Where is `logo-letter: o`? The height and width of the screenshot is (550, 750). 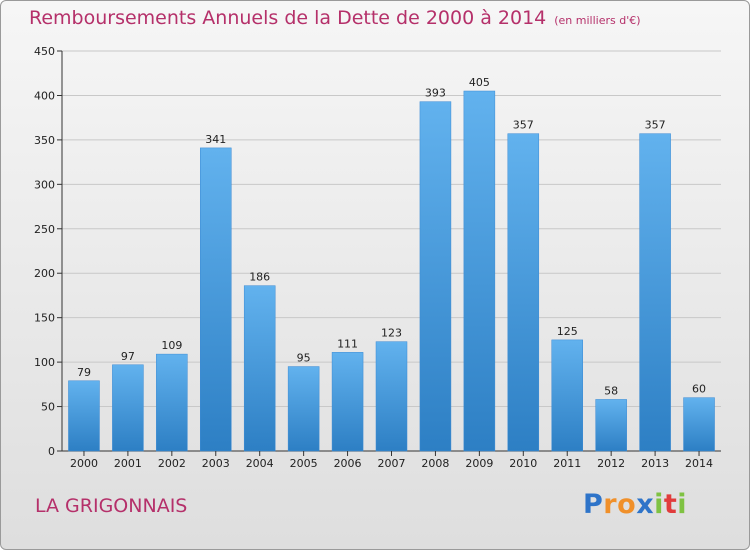
logo-letter: o is located at coordinates (627, 504).